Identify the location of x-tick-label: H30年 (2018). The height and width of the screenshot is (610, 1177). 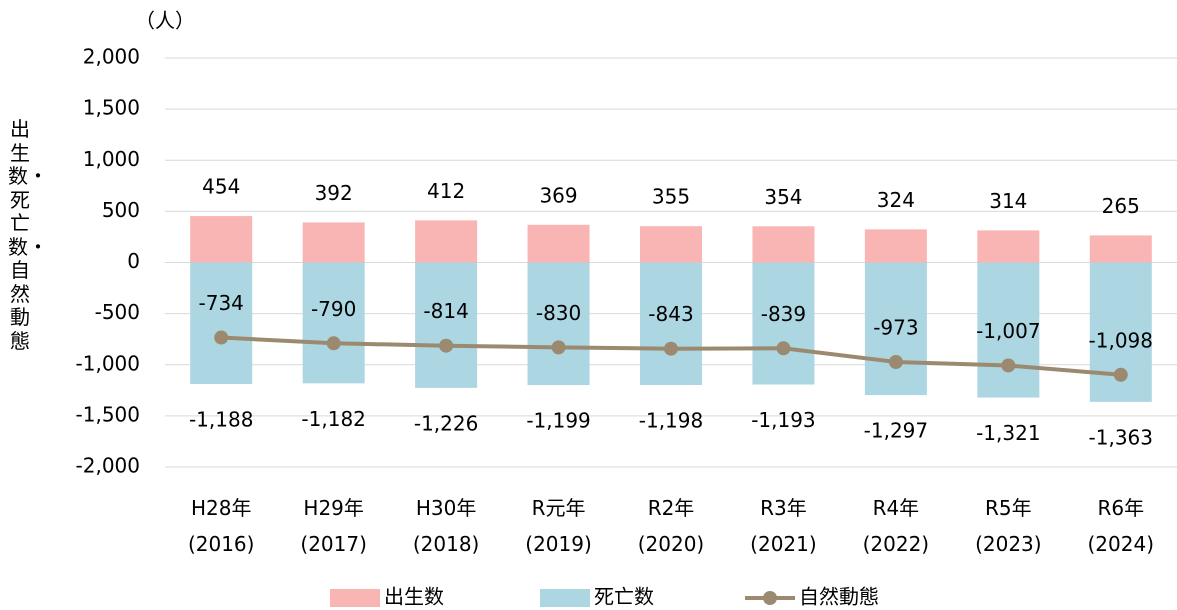
(446, 526).